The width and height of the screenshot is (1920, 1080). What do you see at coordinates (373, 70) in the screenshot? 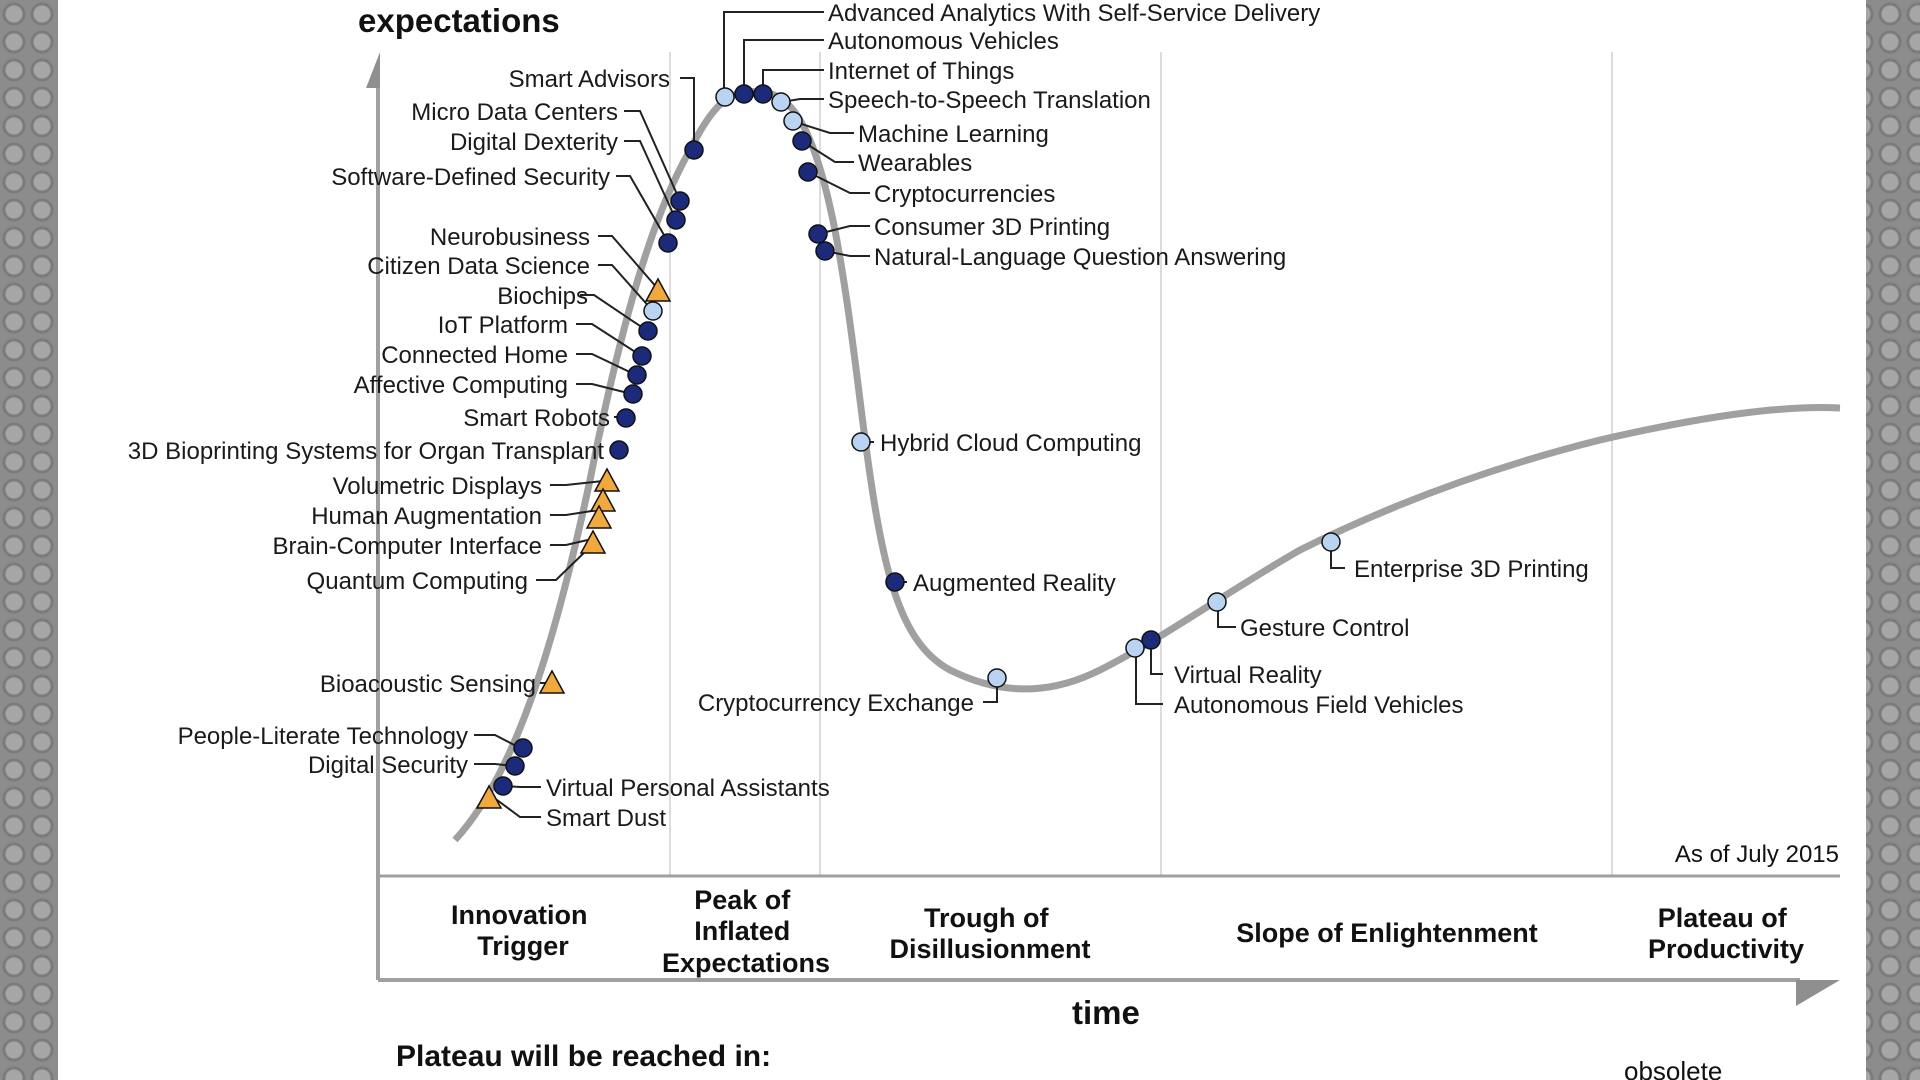
I see `y-axis-arrow` at bounding box center [373, 70].